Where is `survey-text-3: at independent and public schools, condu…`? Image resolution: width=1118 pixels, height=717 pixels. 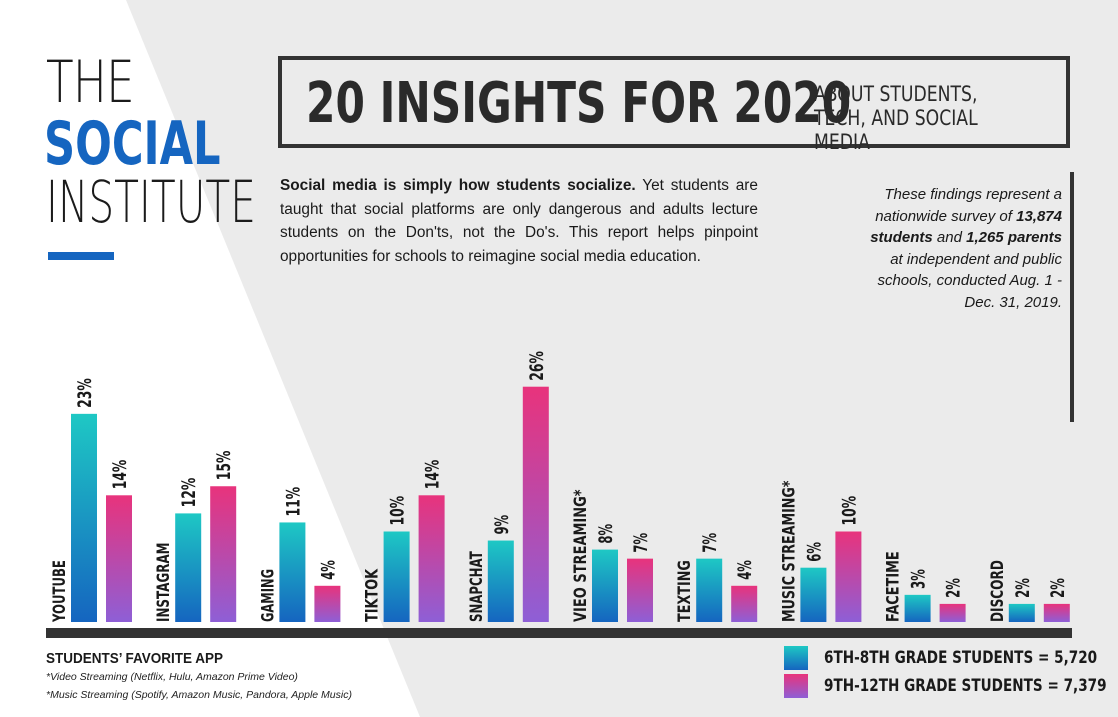
survey-text-3: at independent and public schools, condu… is located at coordinates (969, 280).